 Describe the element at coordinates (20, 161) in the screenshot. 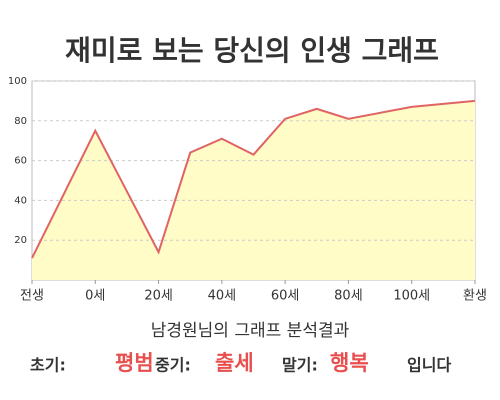

I see `y-tick-label: 60` at that location.